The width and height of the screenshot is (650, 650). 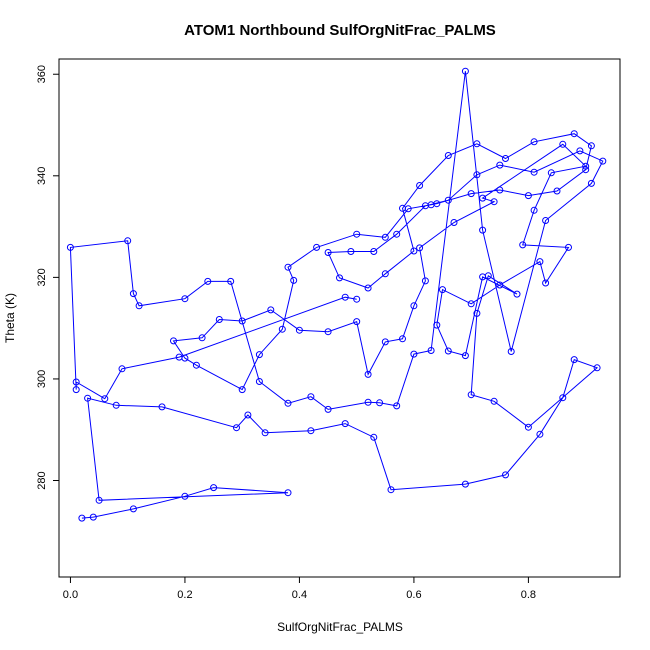 What do you see at coordinates (10, 318) in the screenshot?
I see `y-axis-label: Theta (K)` at bounding box center [10, 318].